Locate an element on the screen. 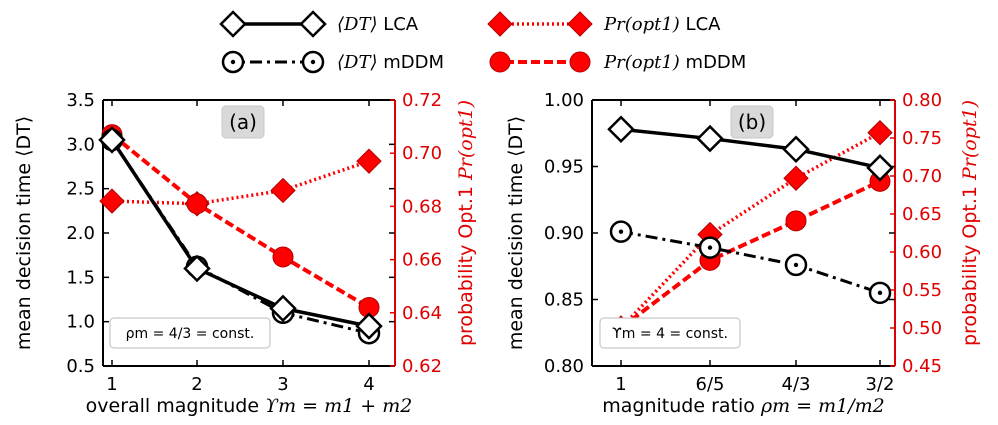  legend-label-pr_mddm: Pr(opt1) mDDM is located at coordinates (674, 62).